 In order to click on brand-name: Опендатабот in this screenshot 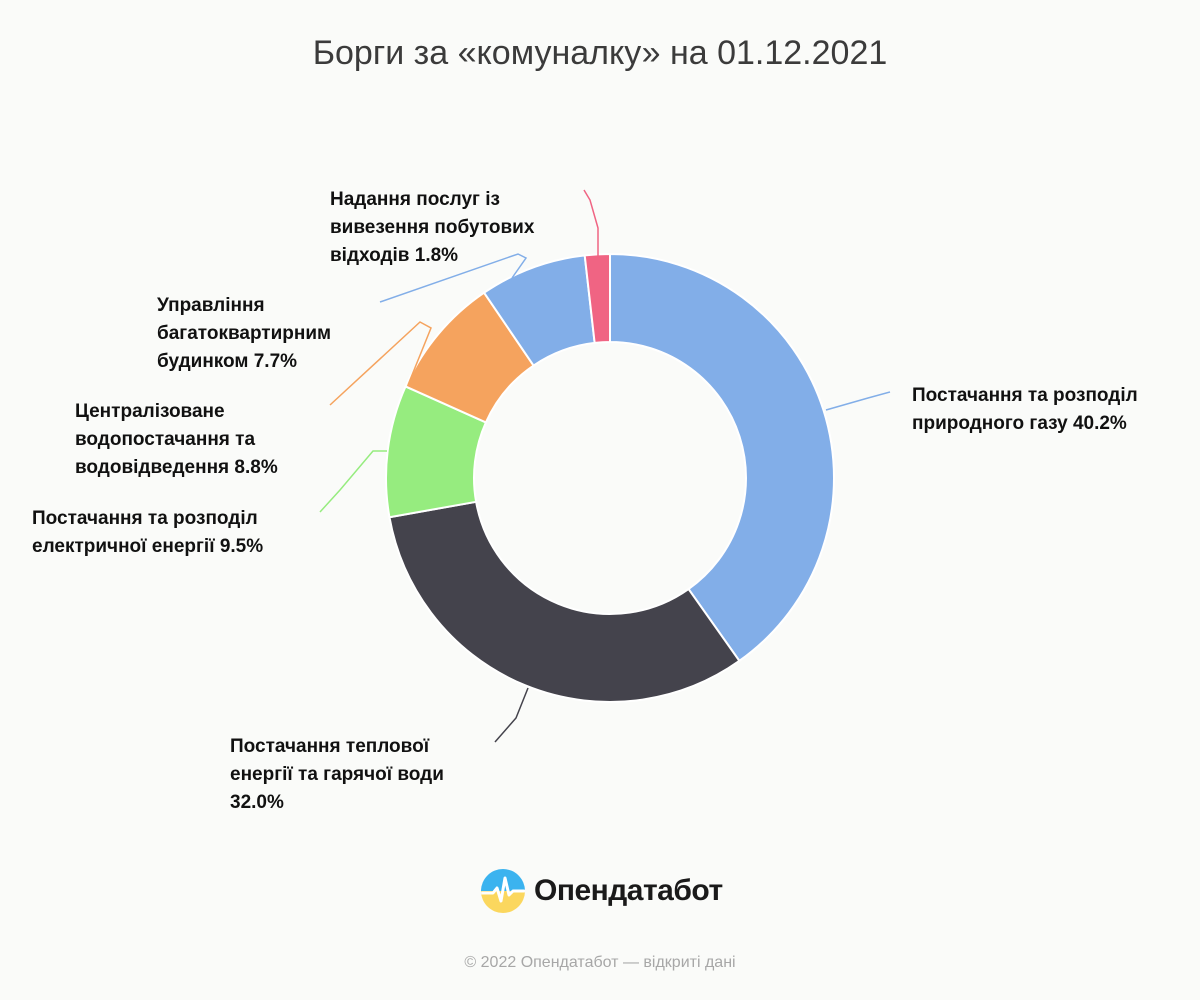, I will do `click(628, 890)`.